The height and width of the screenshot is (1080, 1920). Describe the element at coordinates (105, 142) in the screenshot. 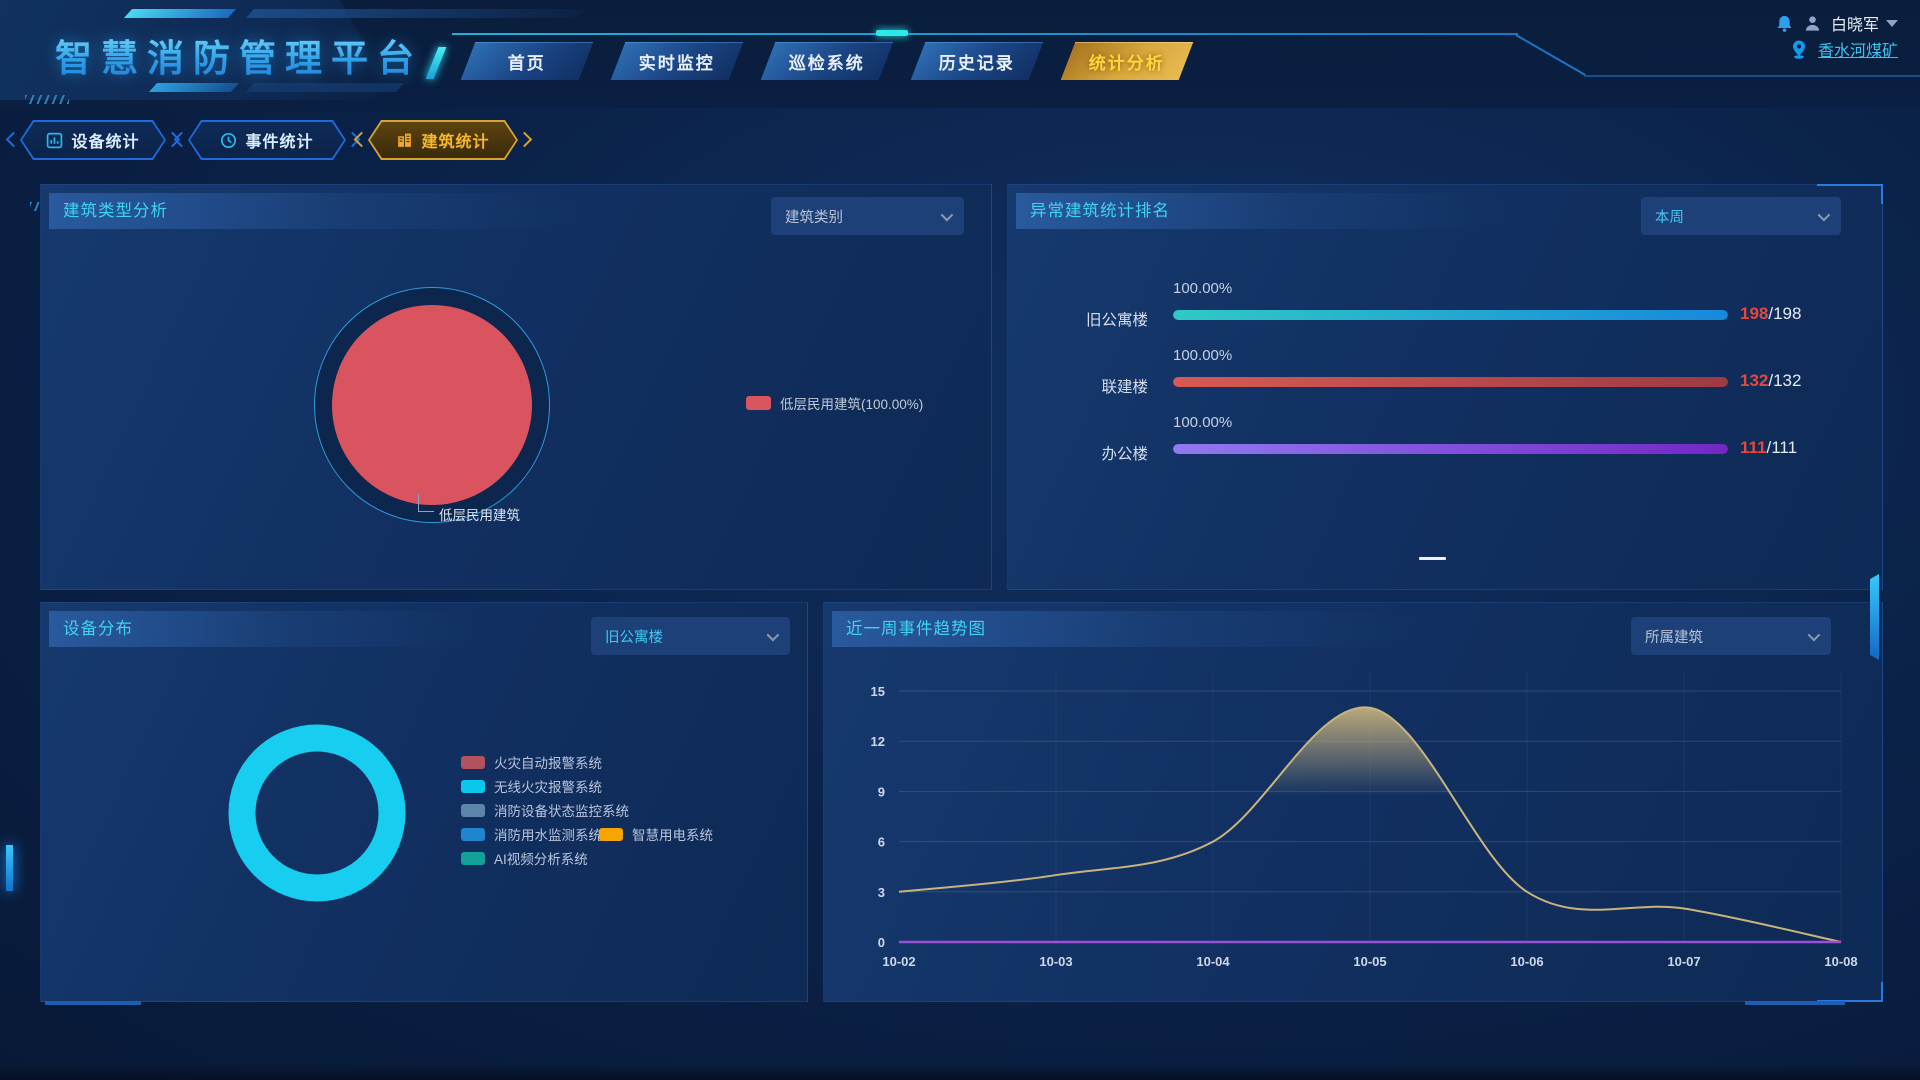

I see `subtab-label: 设备统计` at that location.